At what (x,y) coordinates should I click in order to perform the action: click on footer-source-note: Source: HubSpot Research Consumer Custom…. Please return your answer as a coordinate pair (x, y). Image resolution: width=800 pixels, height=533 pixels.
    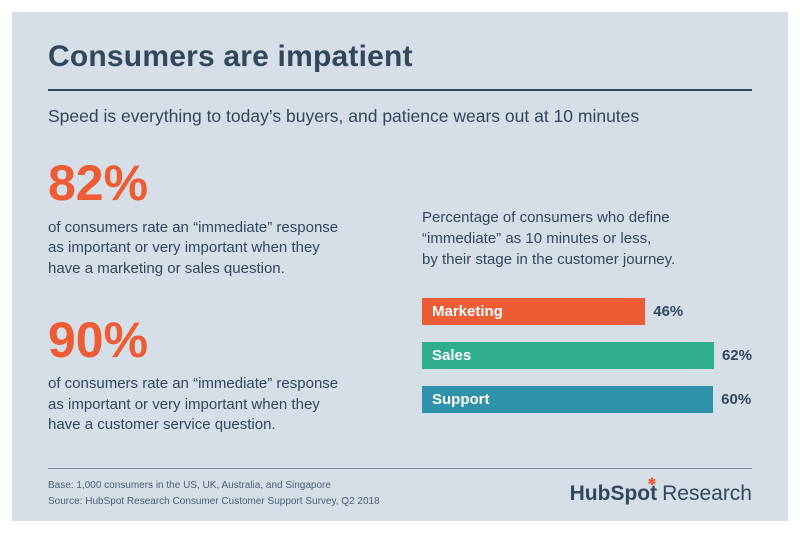
    Looking at the image, I should click on (214, 501).